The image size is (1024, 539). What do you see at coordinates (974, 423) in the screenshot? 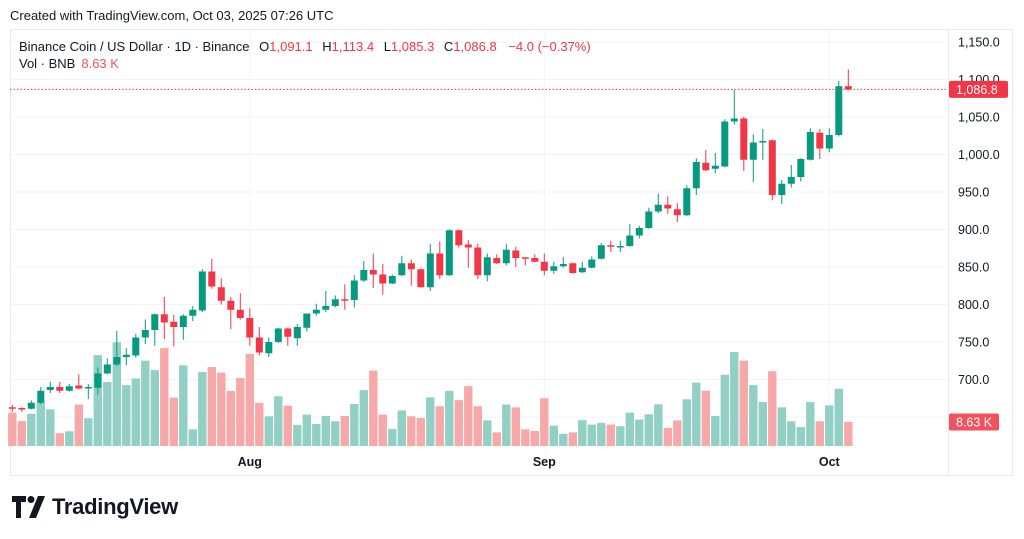
I see `last-volume-badge-text: 8.63 K` at bounding box center [974, 423].